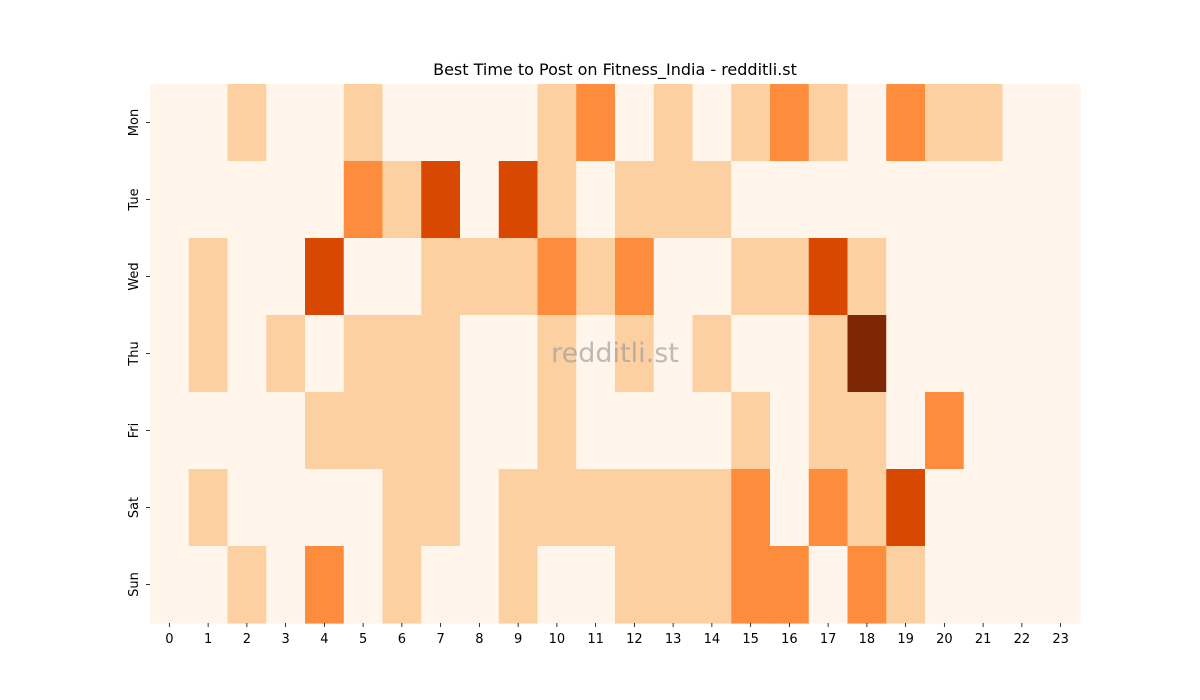 This screenshot has height=700, width=1200. I want to click on x-tick-label: 22, so click(1022, 639).